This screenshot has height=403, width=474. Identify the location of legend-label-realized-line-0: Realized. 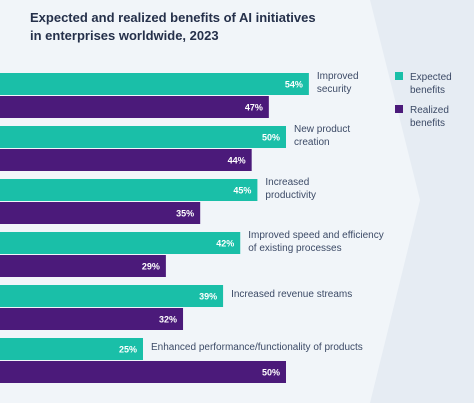
(429, 110).